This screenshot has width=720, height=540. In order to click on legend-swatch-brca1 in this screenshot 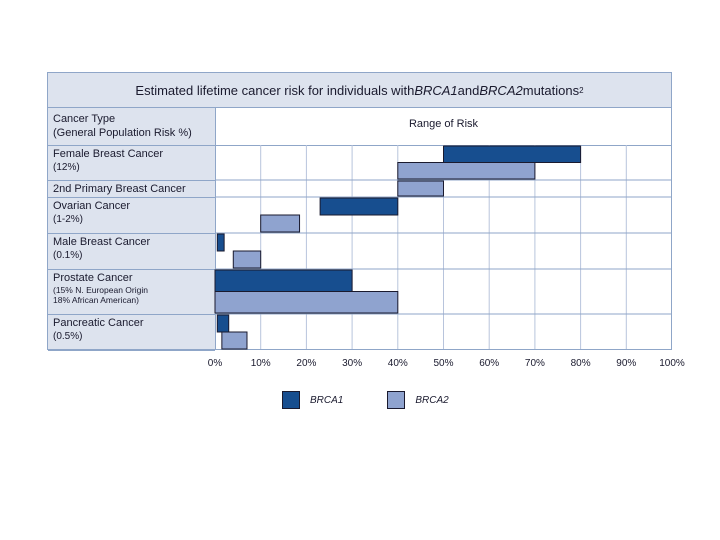, I will do `click(291, 400)`.